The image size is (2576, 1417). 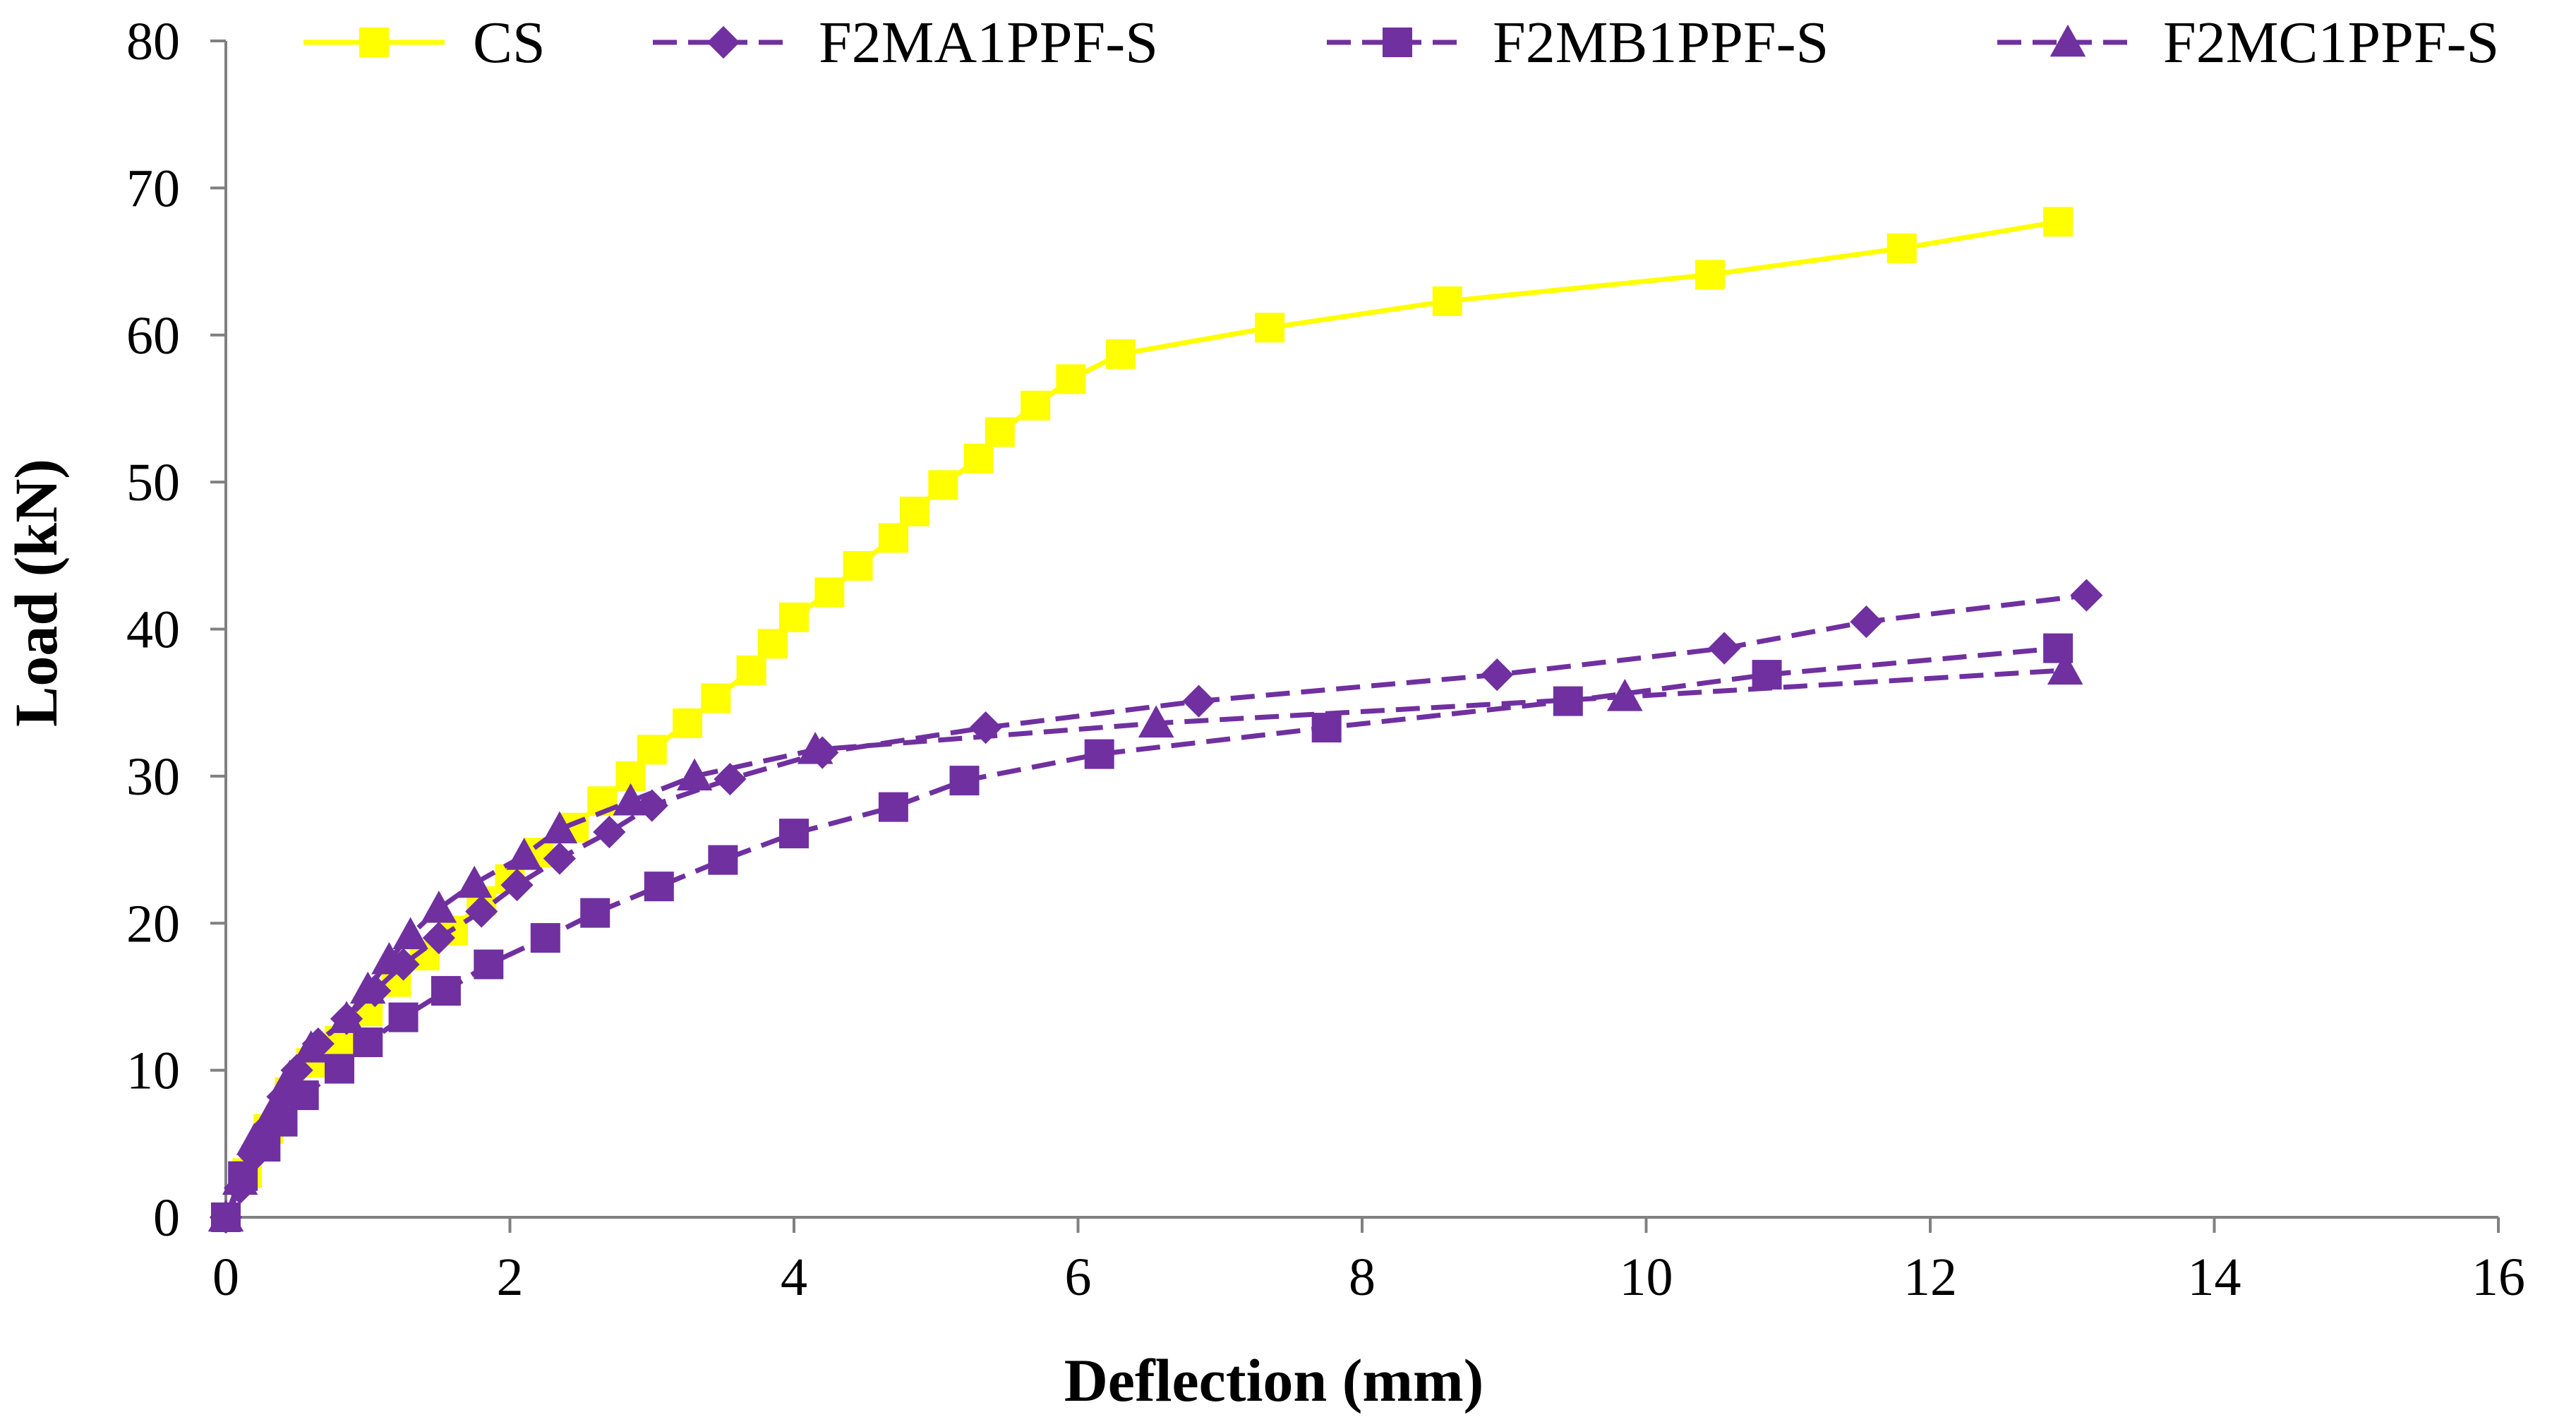 I want to click on y-tick-label: 20, so click(x=153, y=923).